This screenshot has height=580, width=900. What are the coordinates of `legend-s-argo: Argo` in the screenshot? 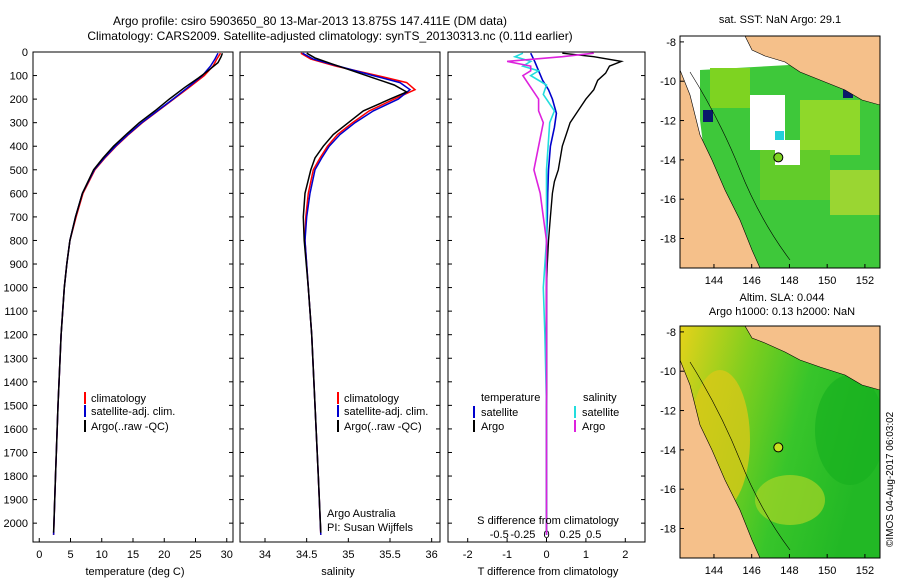 It's located at (593, 427).